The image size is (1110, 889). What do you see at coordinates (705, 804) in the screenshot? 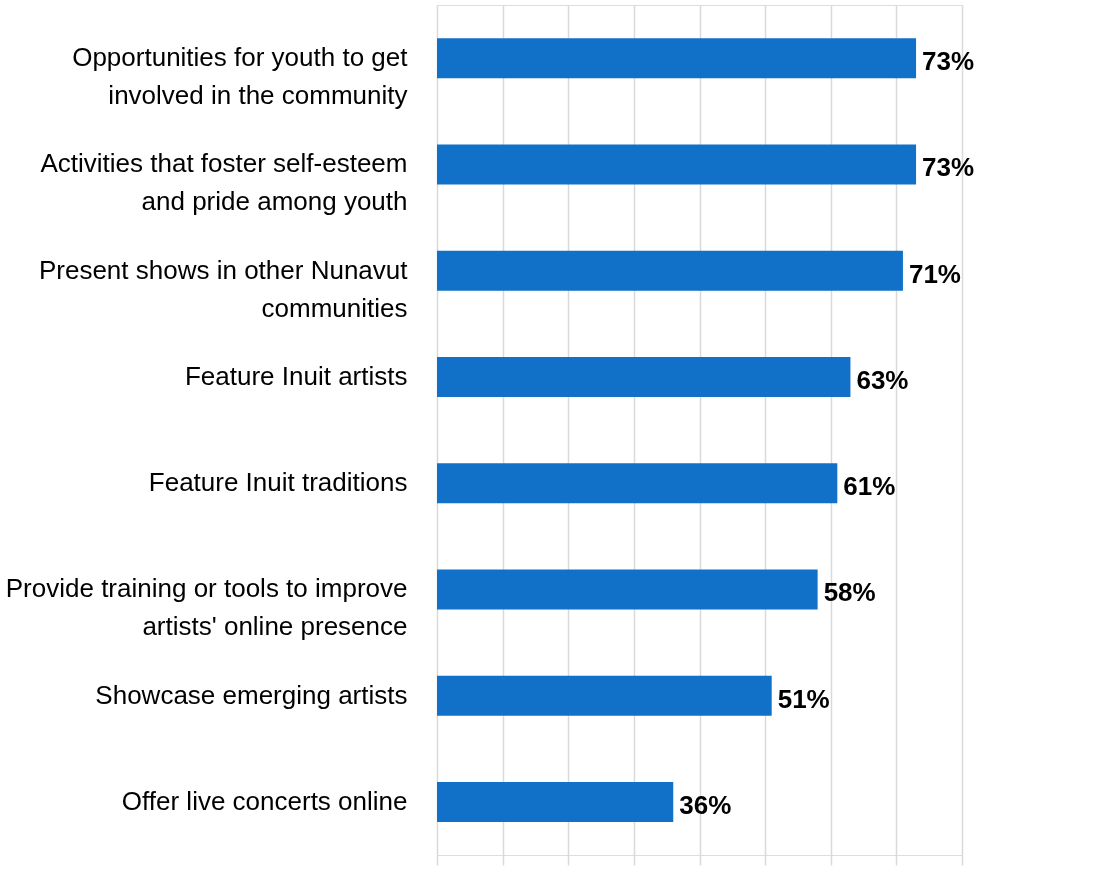
I see `data-label: 36%` at bounding box center [705, 804].